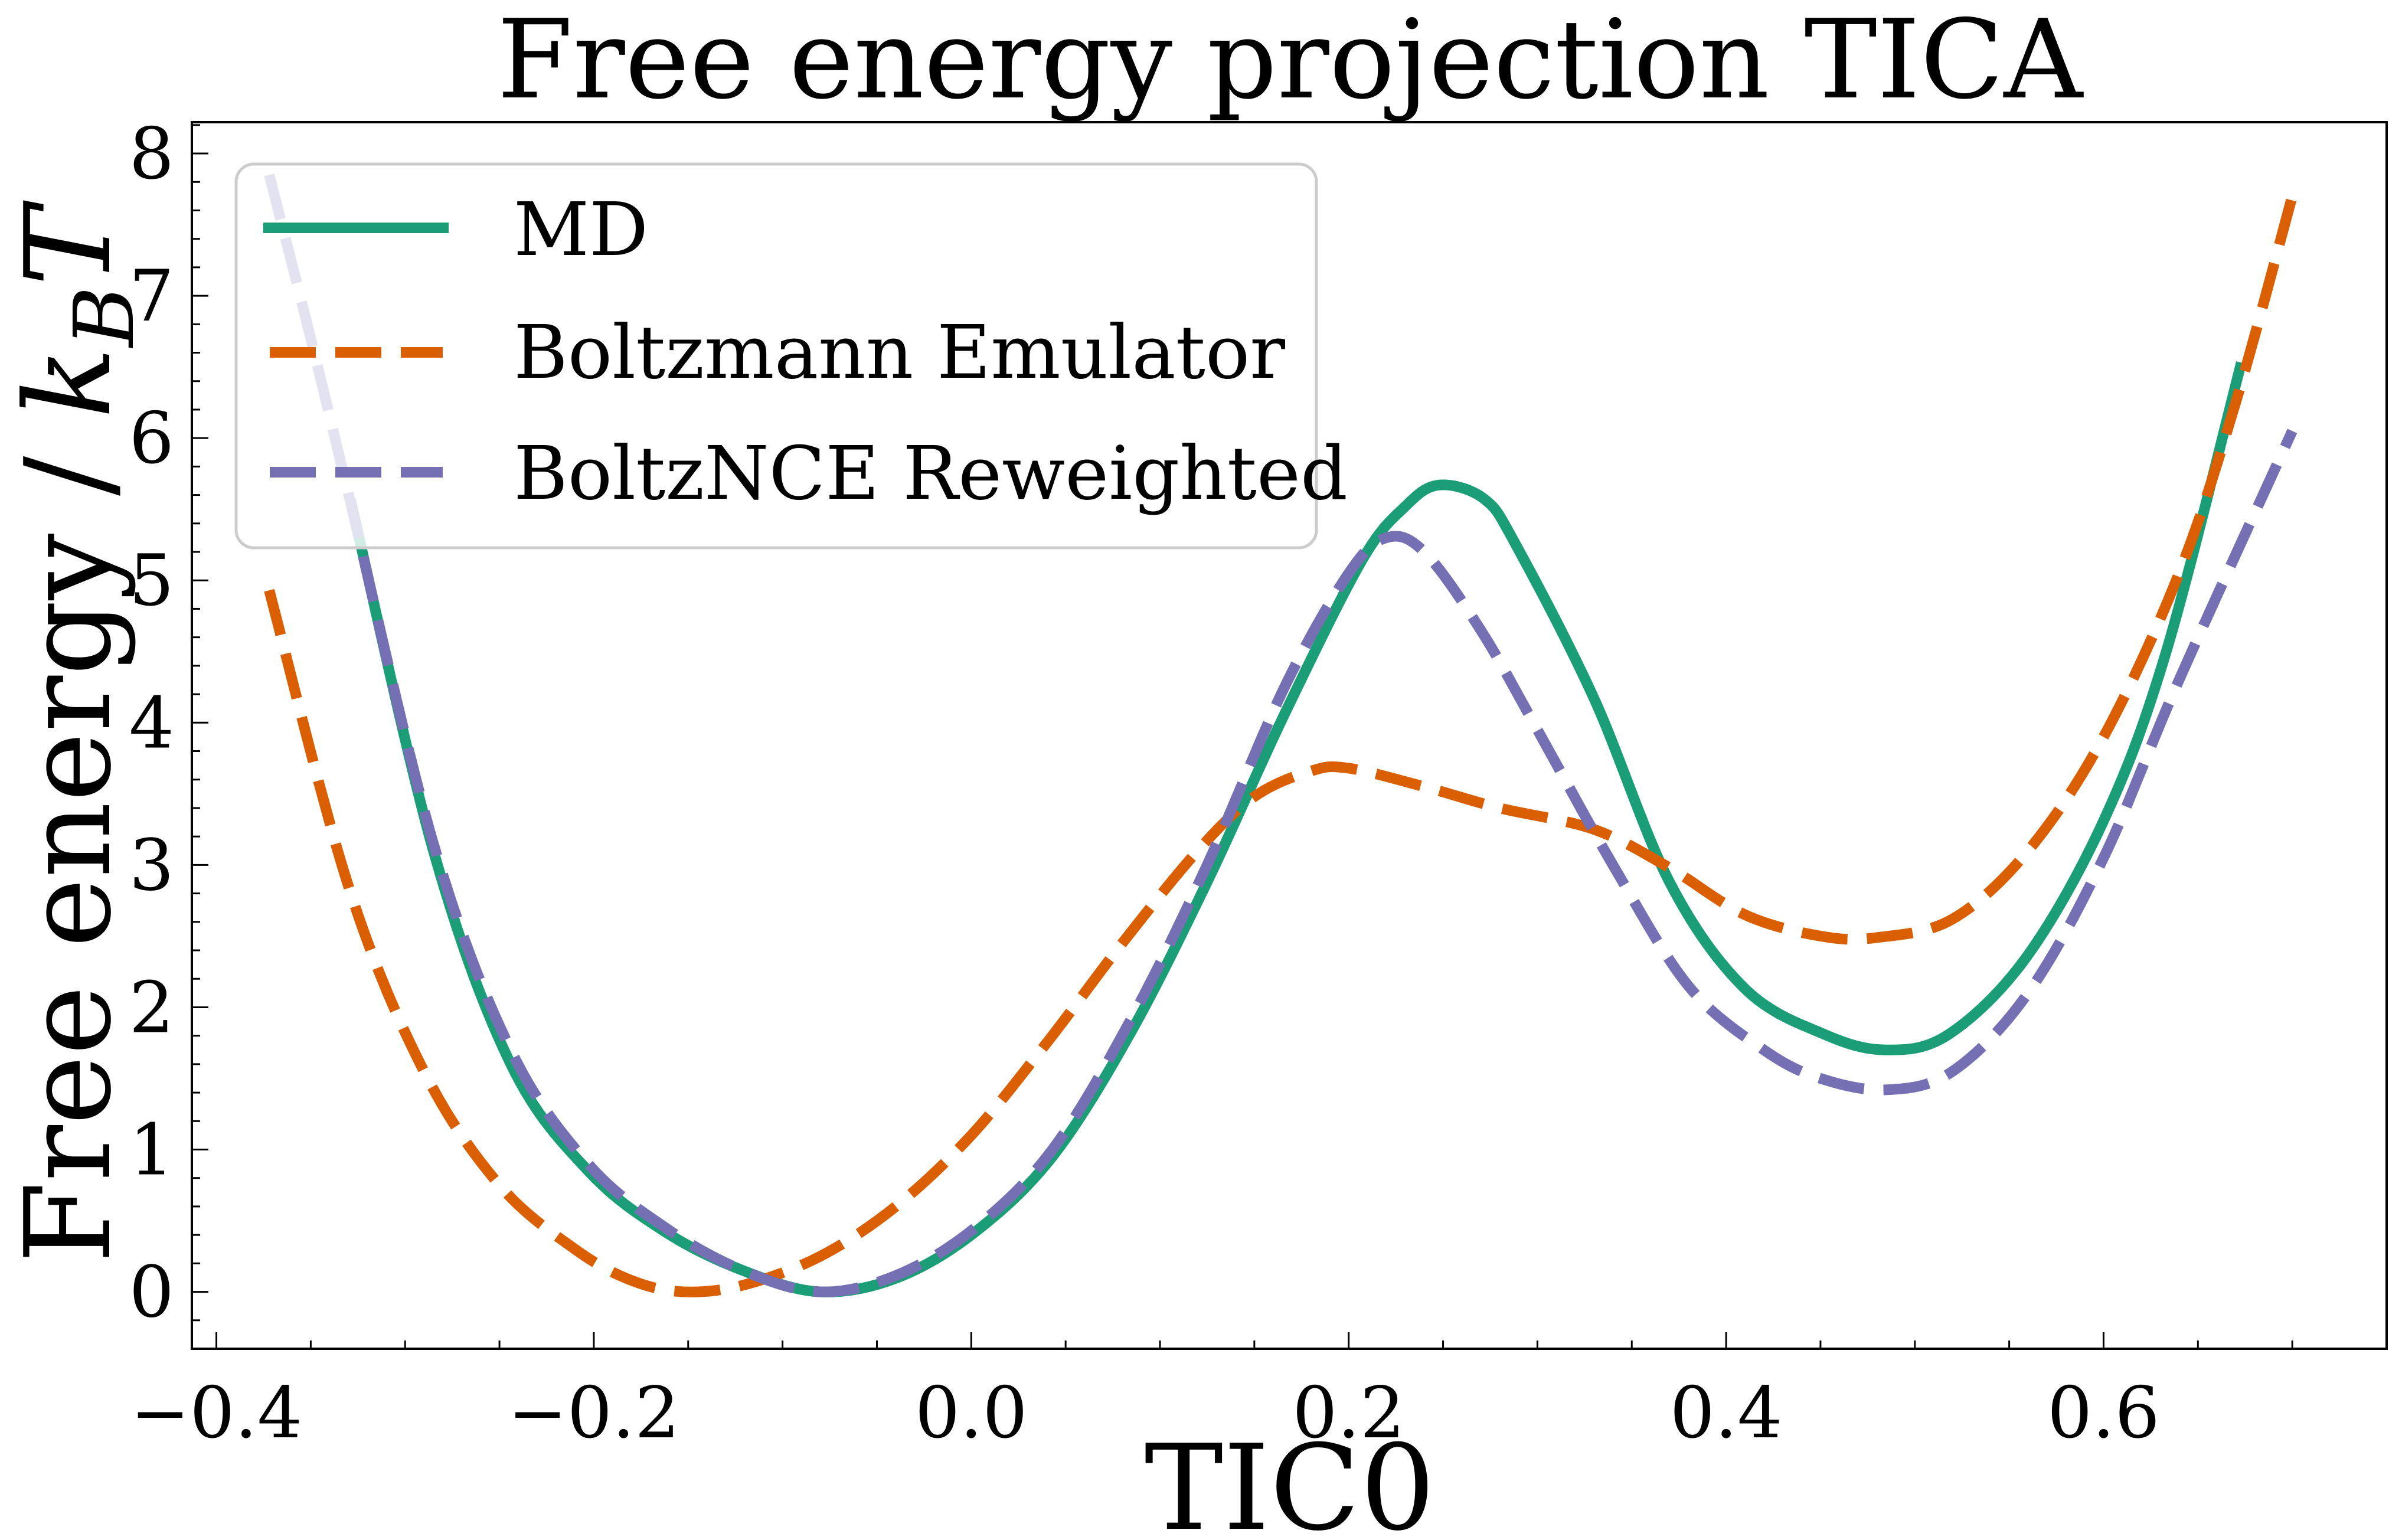 This screenshot has height=1540, width=2389. I want to click on y-tick-label: 5, so click(151, 581).